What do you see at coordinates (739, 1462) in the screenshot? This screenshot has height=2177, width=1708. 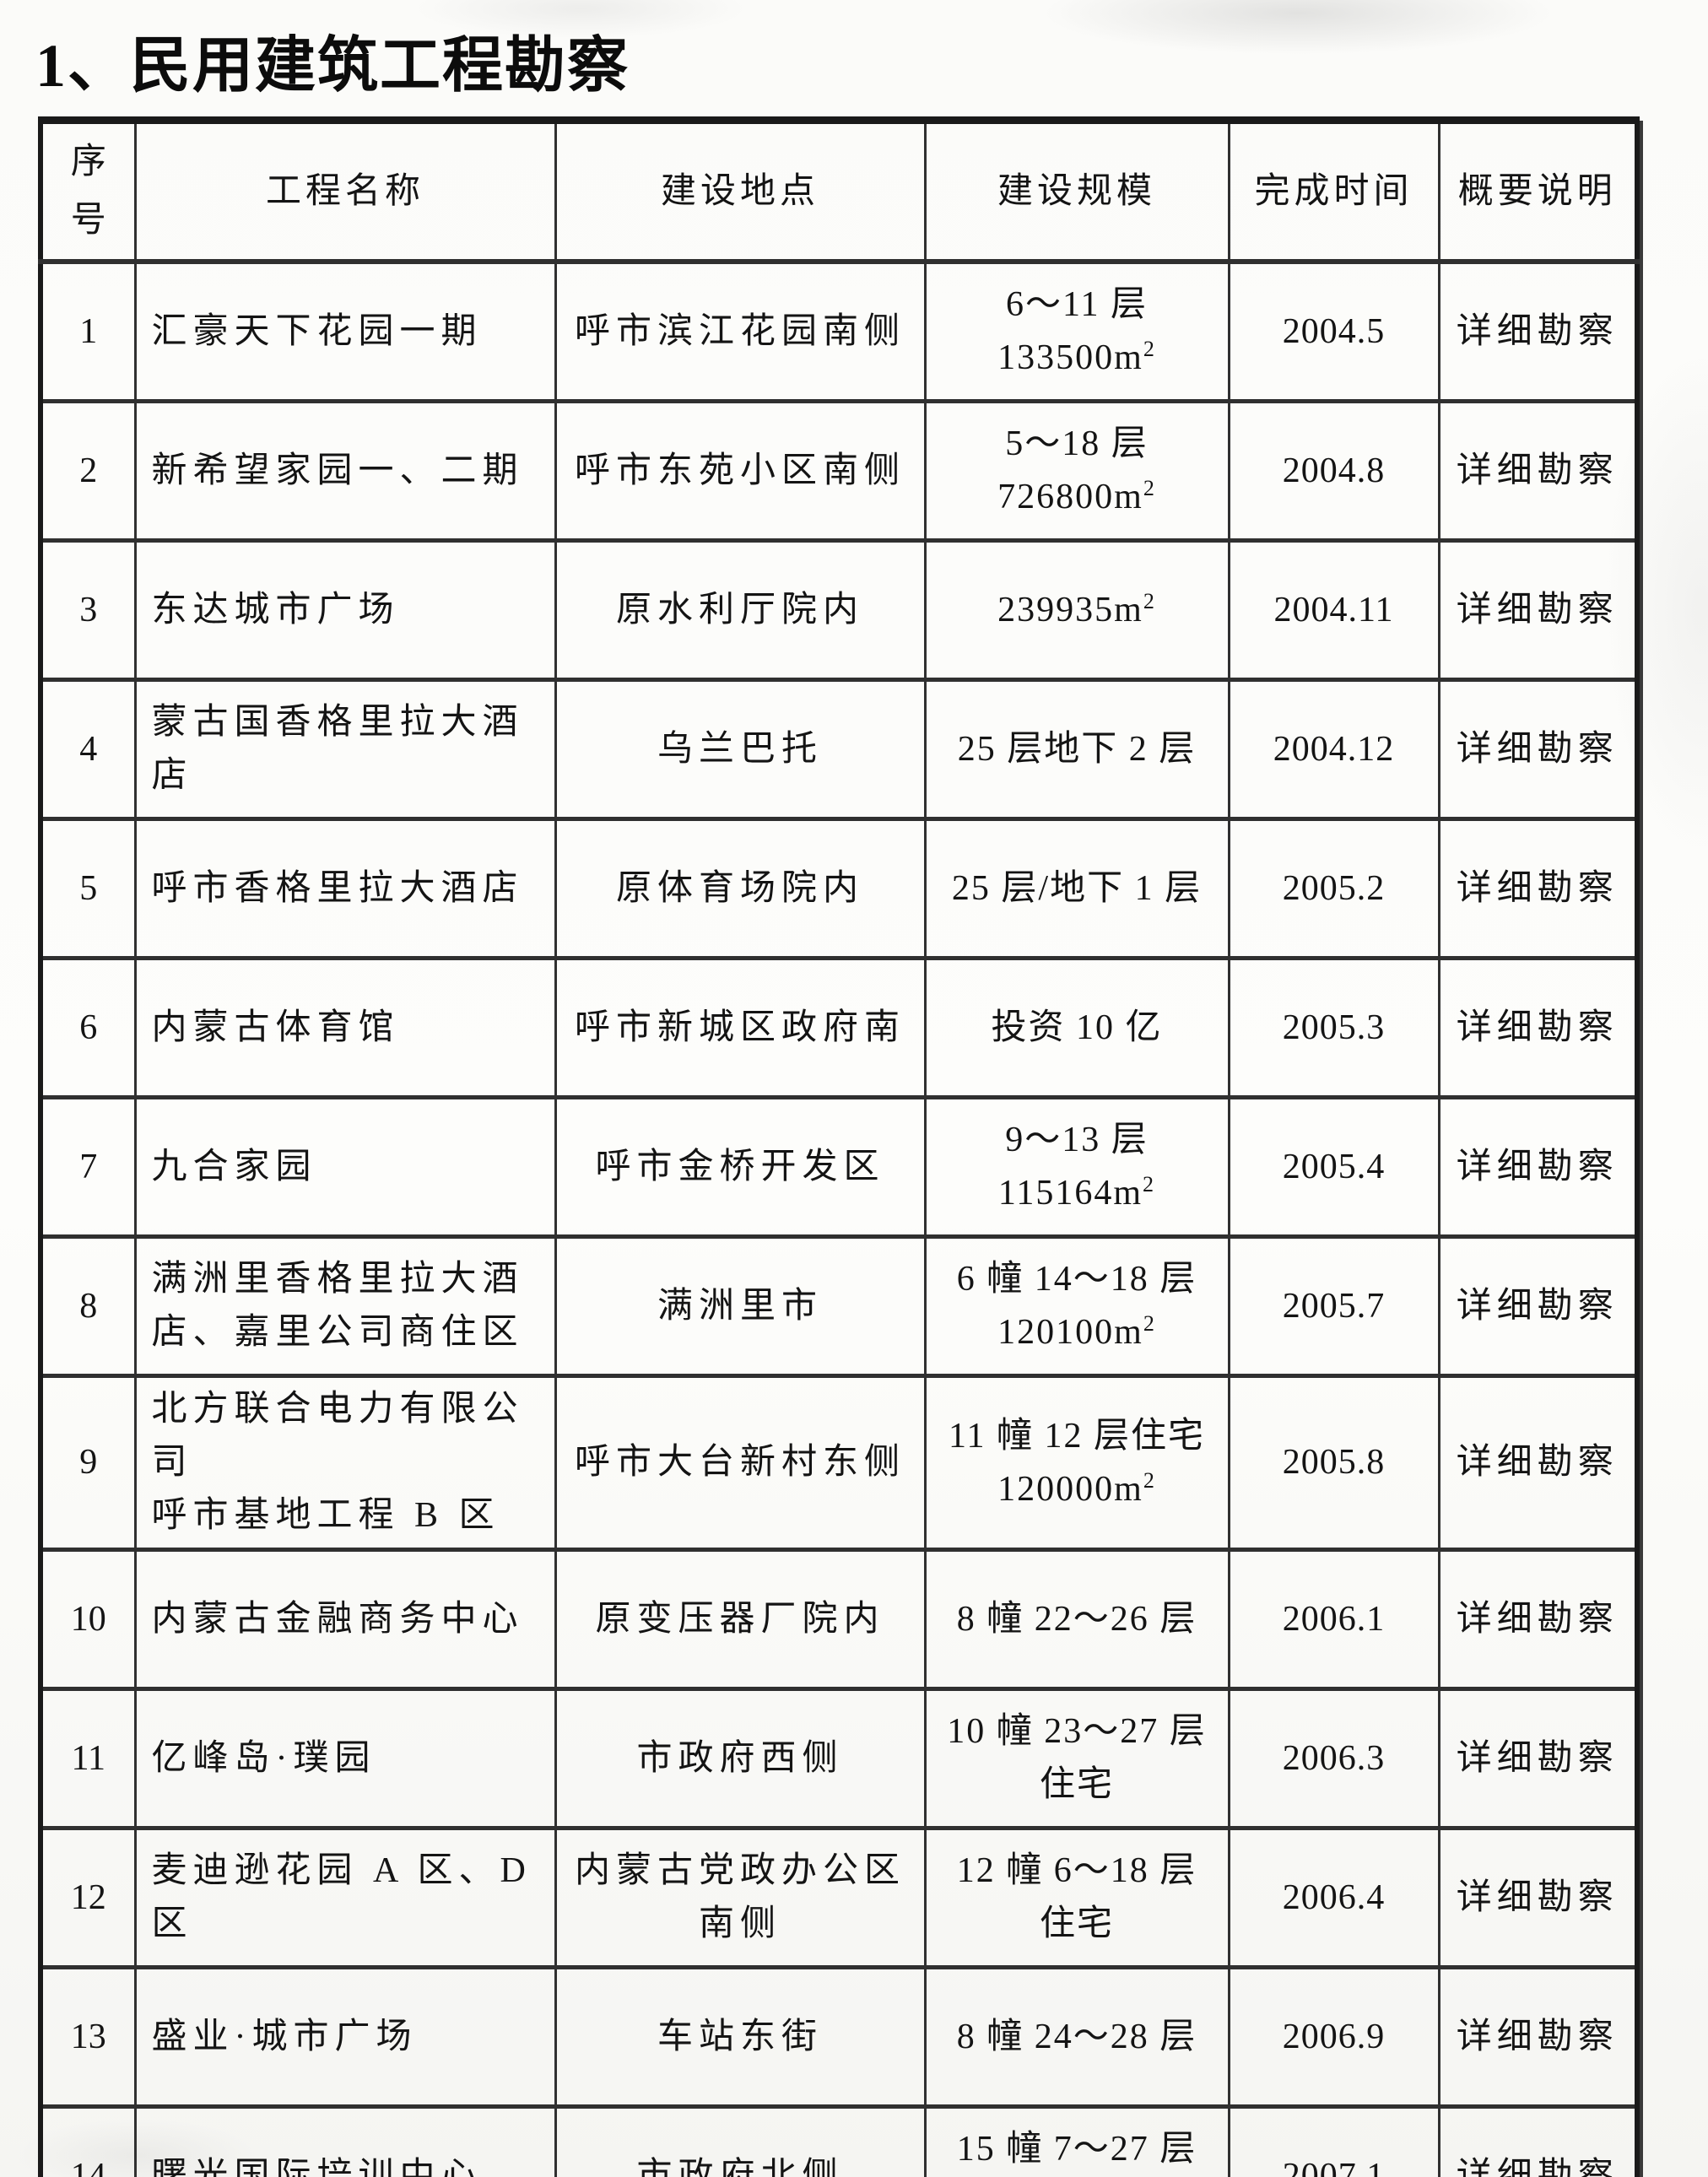 I see `cell-line: 呼市大台新村东侧` at bounding box center [739, 1462].